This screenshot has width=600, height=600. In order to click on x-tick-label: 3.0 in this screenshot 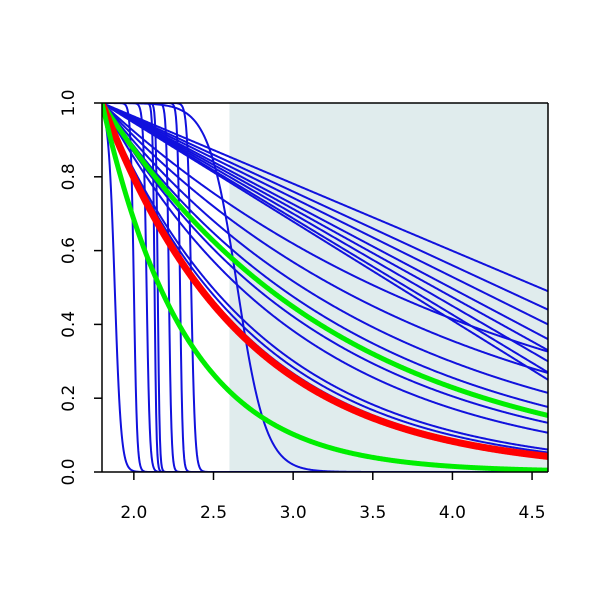, I will do `click(293, 513)`.